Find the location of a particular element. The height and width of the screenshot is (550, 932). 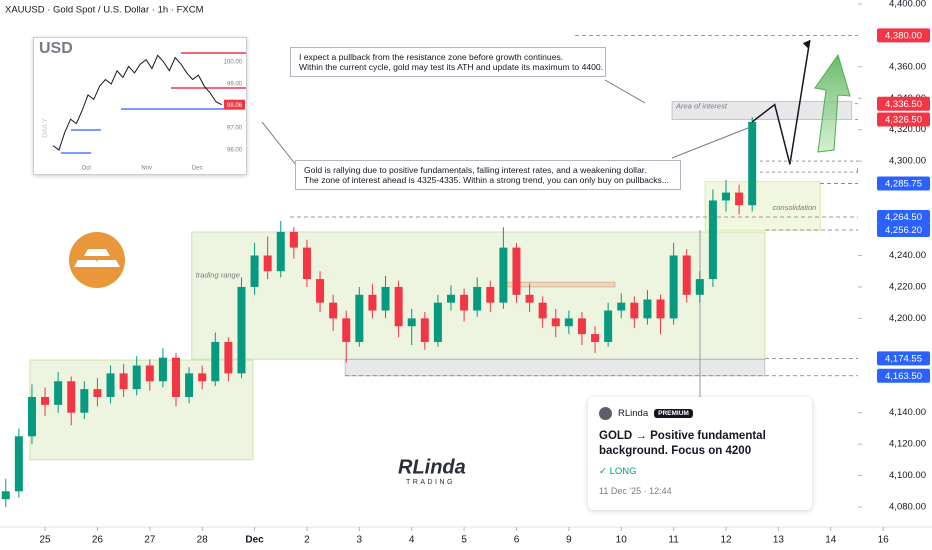

x-tick-label: 14 is located at coordinates (831, 540).